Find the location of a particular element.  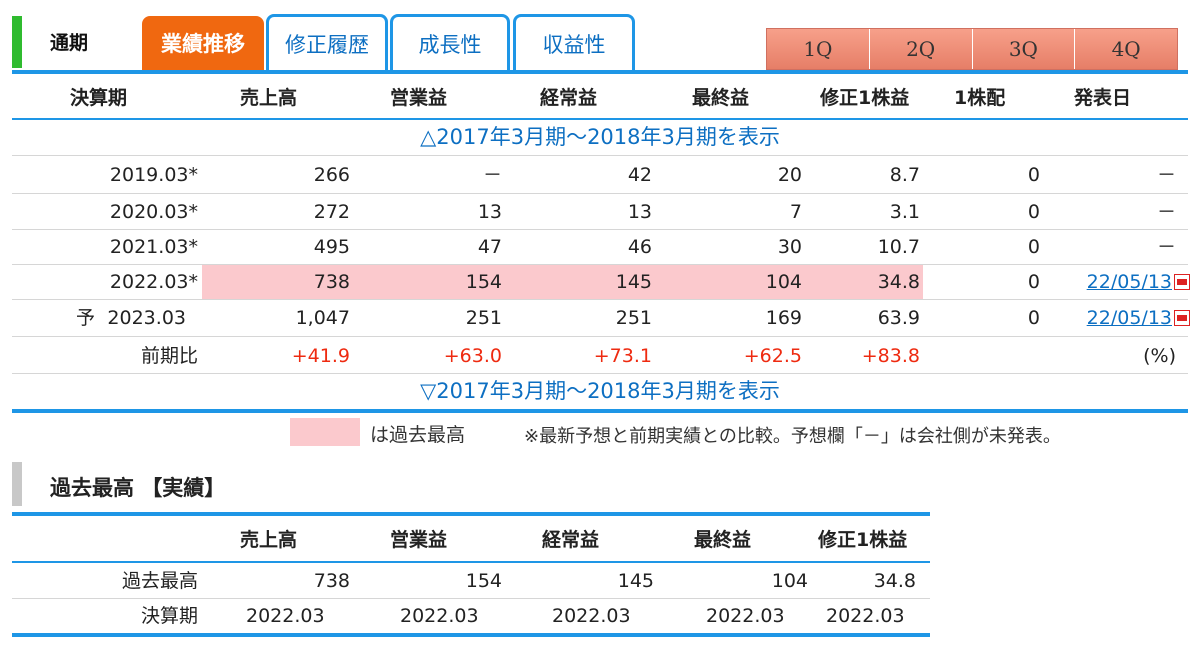

tab-growth: 成長性 is located at coordinates (450, 42).